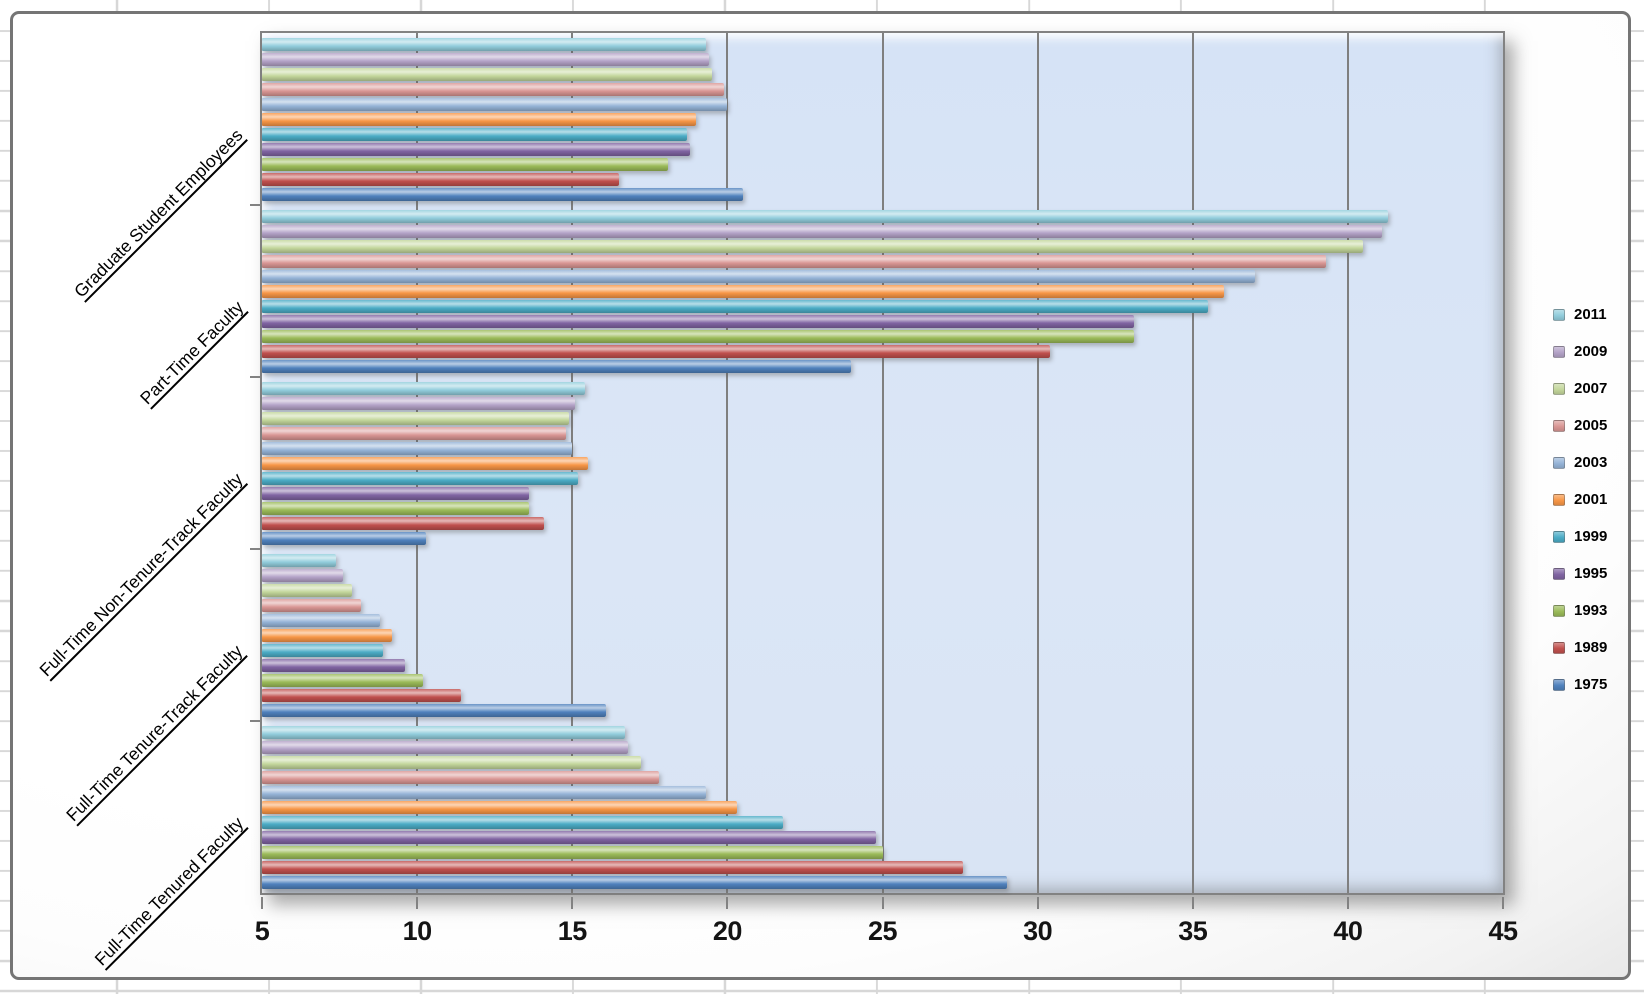  I want to click on legend-label: 2011, so click(1590, 314).